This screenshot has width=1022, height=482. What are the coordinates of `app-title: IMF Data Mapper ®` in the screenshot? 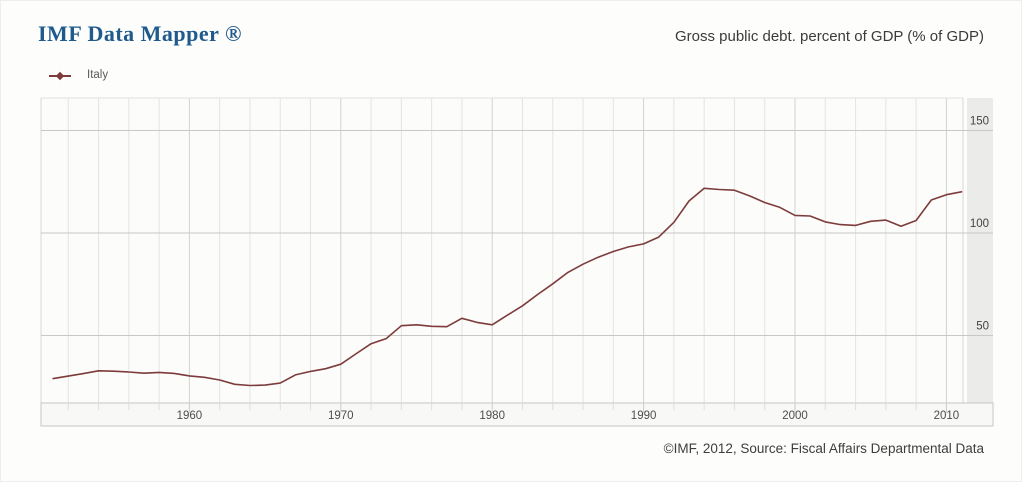 It's located at (140, 33).